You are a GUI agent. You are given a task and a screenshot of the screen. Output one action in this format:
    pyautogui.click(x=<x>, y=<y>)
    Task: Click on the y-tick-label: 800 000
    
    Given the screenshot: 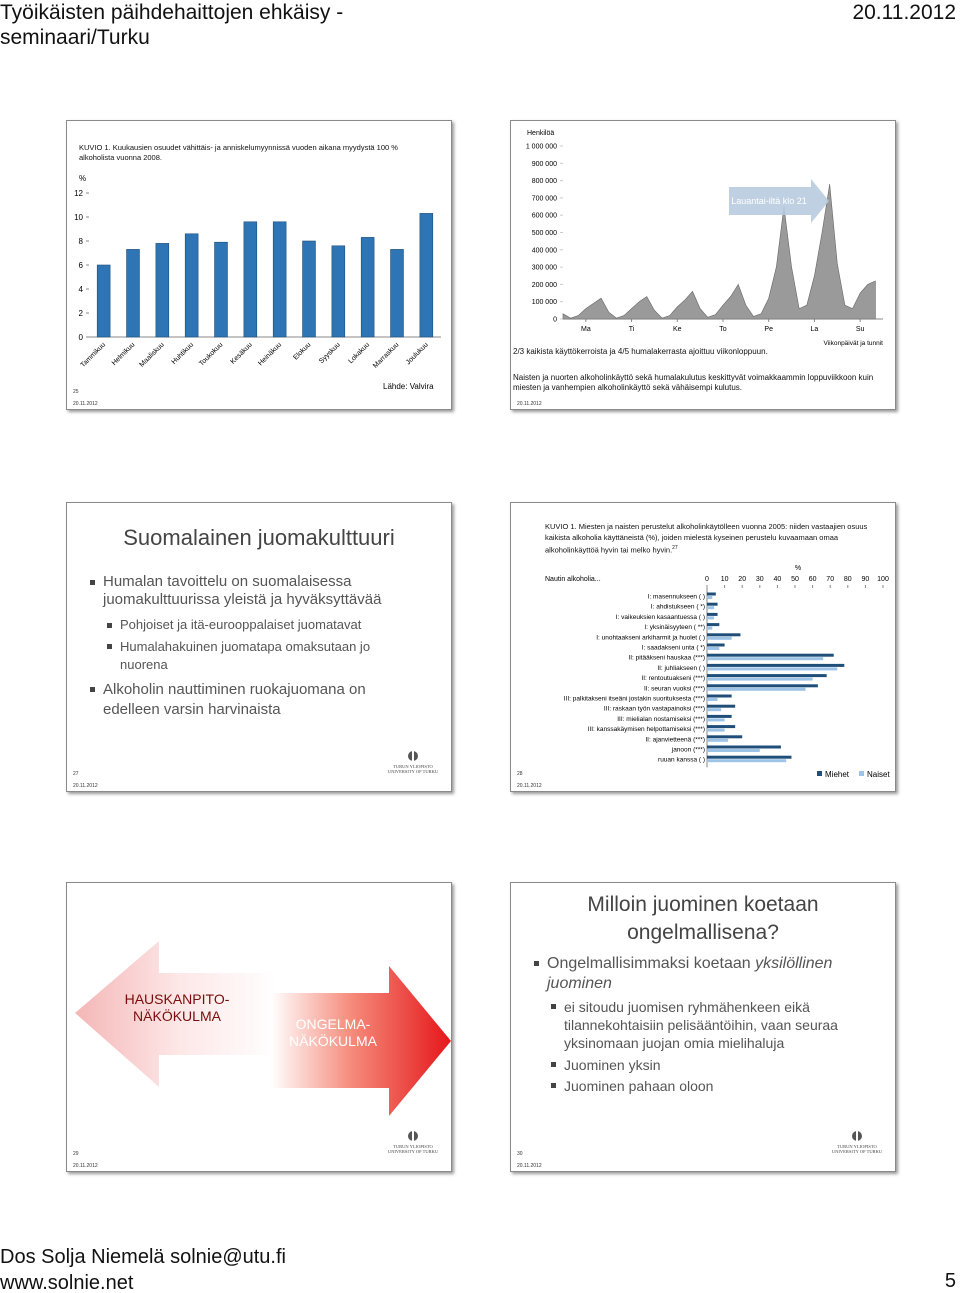 What is the action you would take?
    pyautogui.click(x=544, y=181)
    